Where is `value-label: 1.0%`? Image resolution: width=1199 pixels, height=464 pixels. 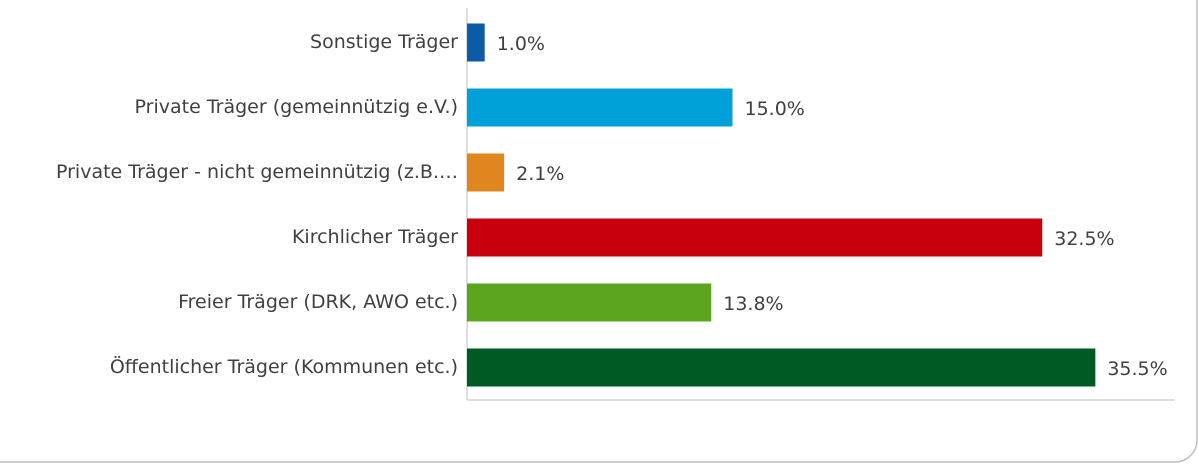 value-label: 1.0% is located at coordinates (521, 44).